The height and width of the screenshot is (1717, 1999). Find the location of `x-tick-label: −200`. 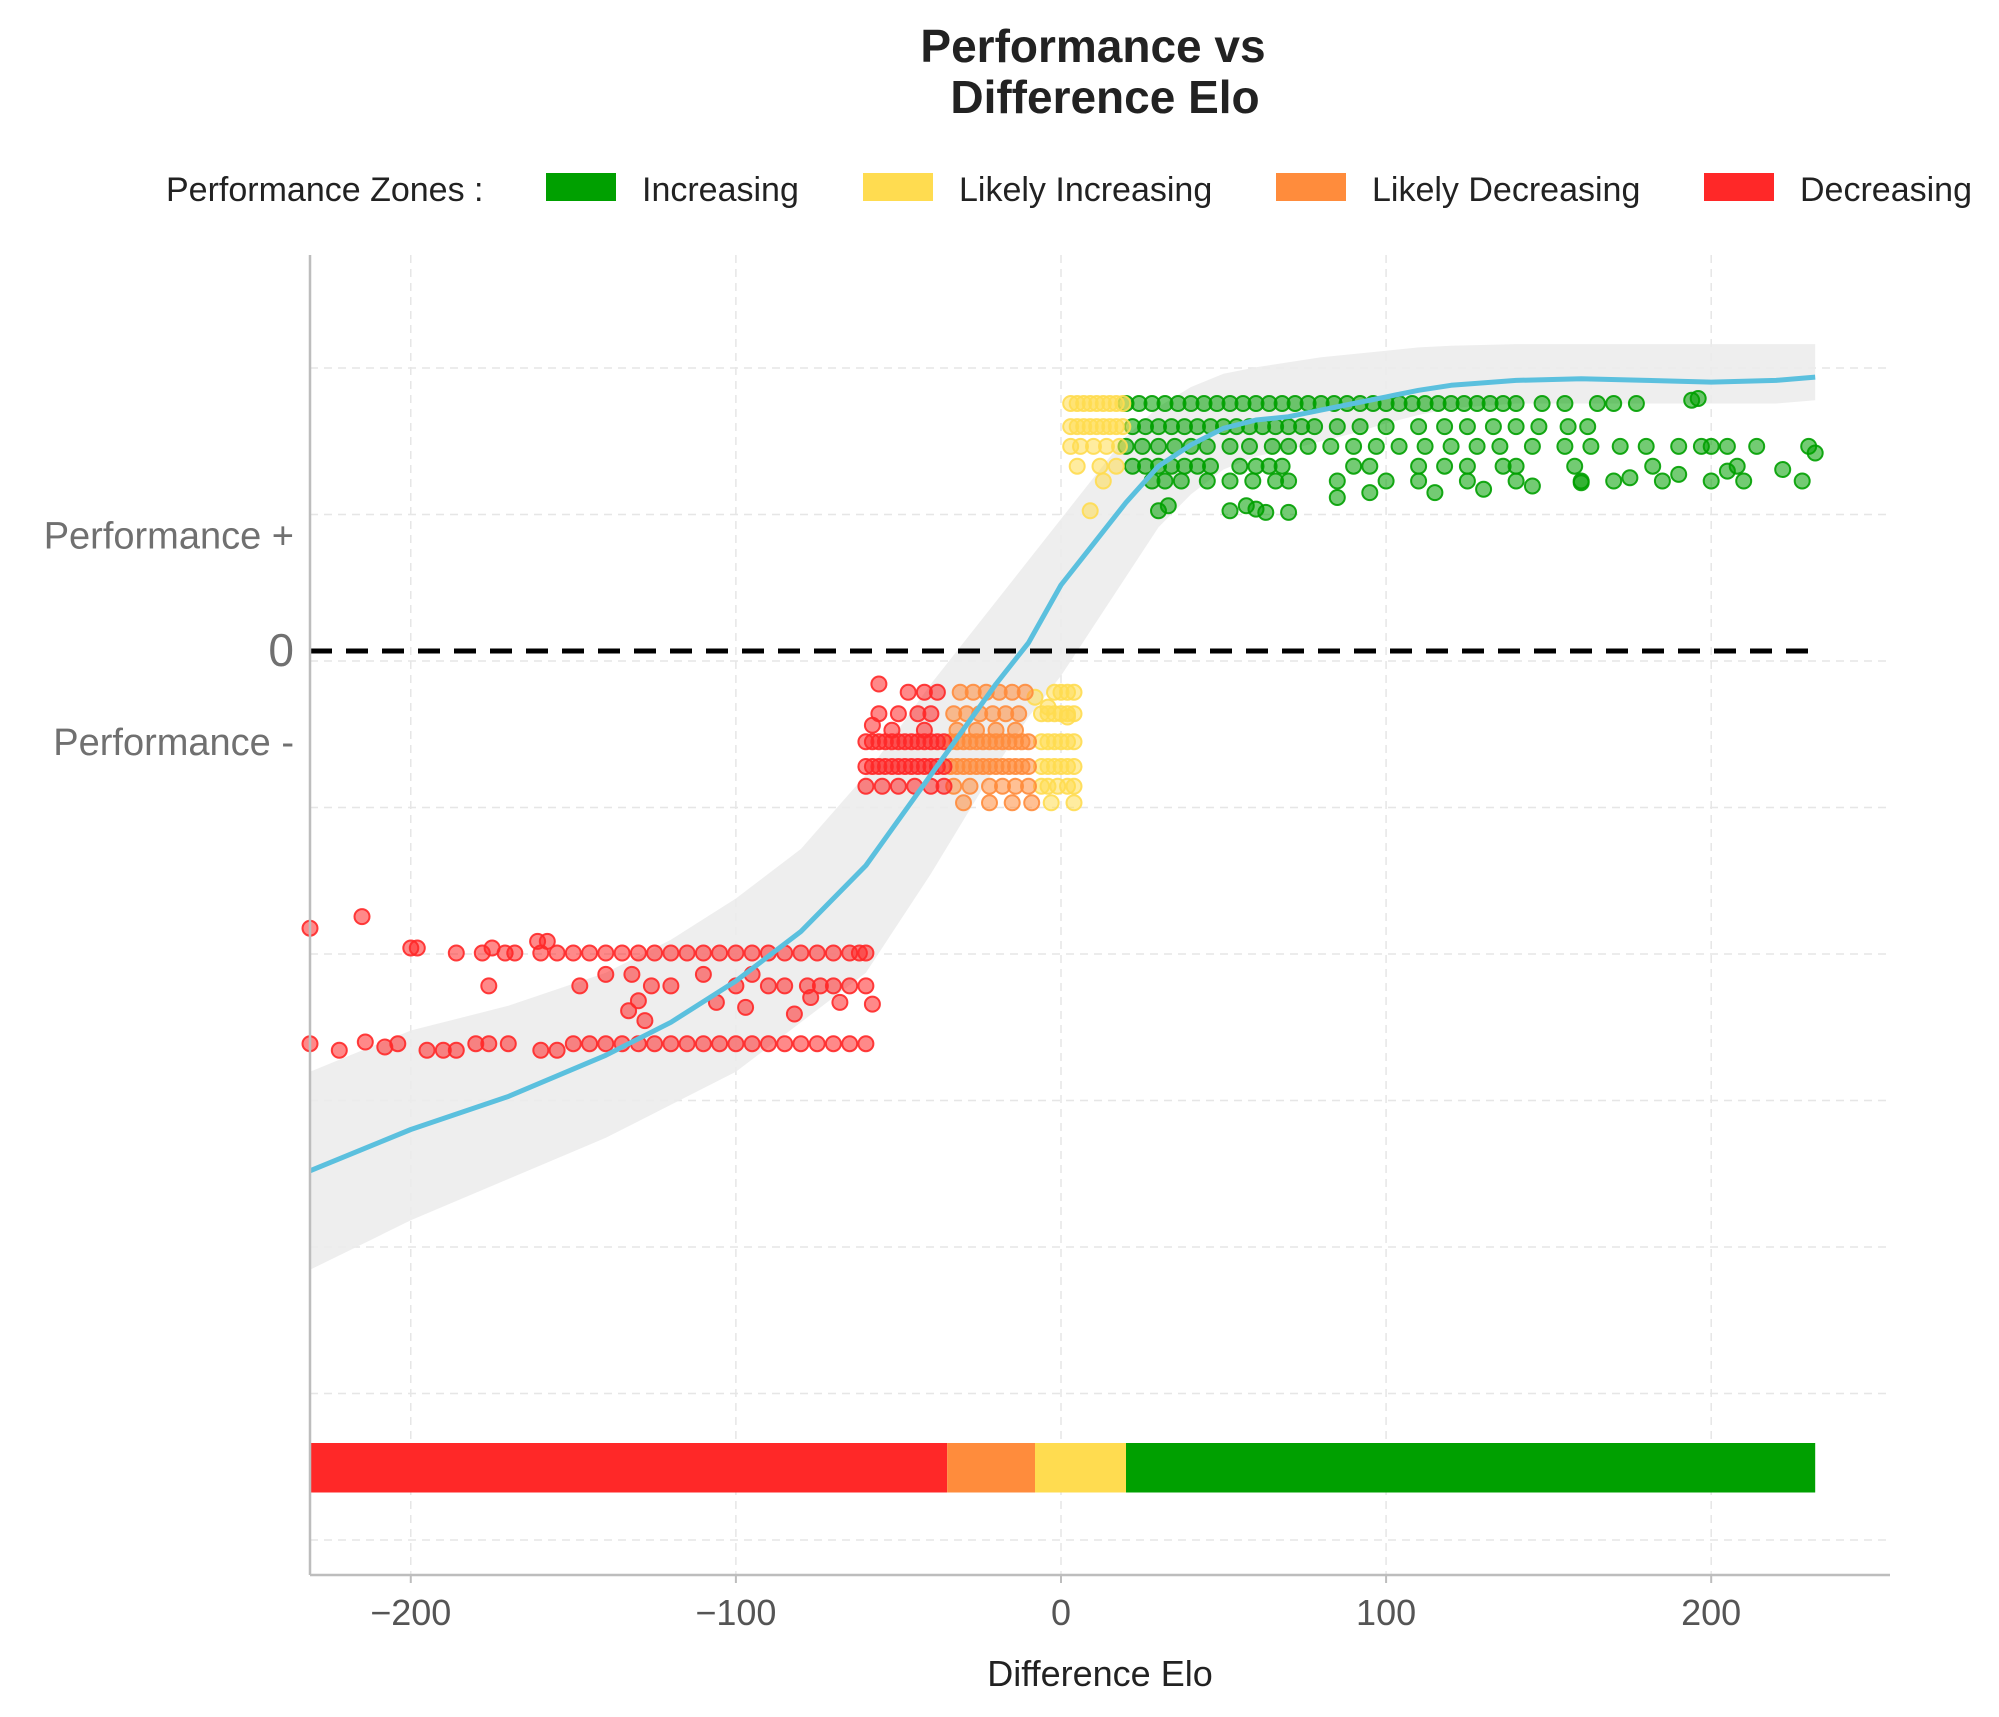

x-tick-label: −200 is located at coordinates (410, 1612).